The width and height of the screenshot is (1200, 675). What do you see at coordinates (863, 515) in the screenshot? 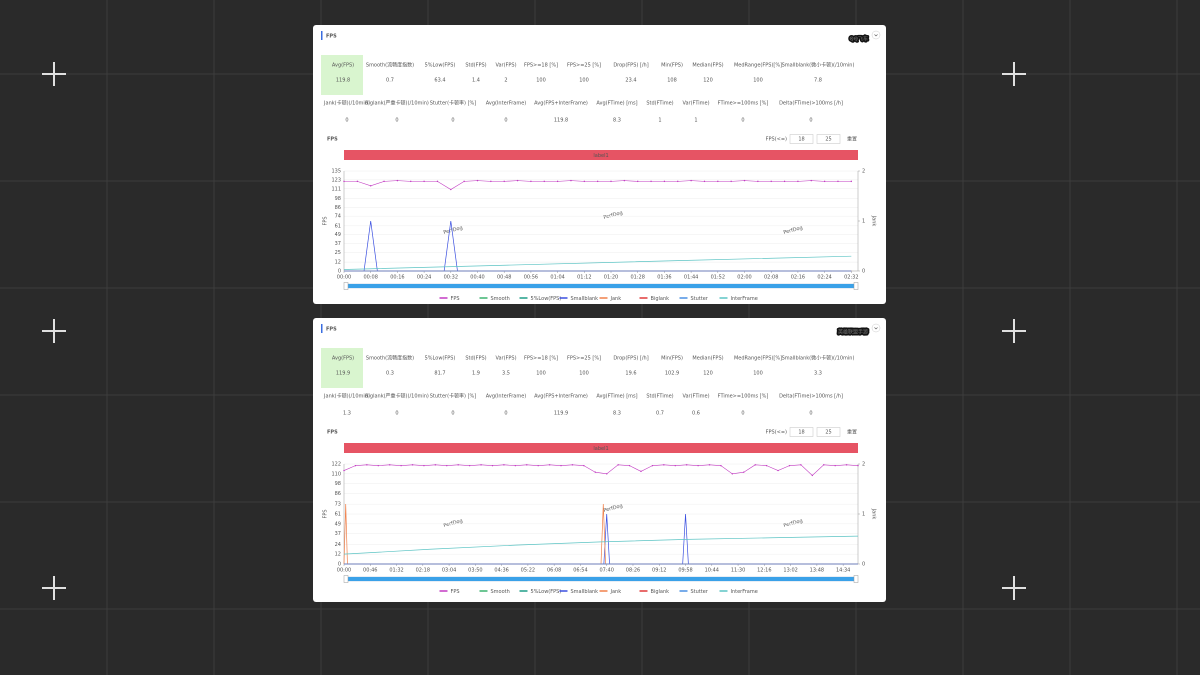
I see `y2-tick-label: 1` at bounding box center [863, 515].